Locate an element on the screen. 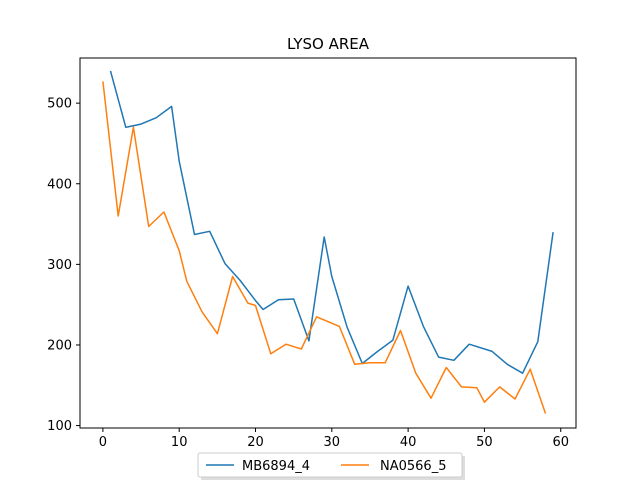  legend-box is located at coordinates (330, 465).